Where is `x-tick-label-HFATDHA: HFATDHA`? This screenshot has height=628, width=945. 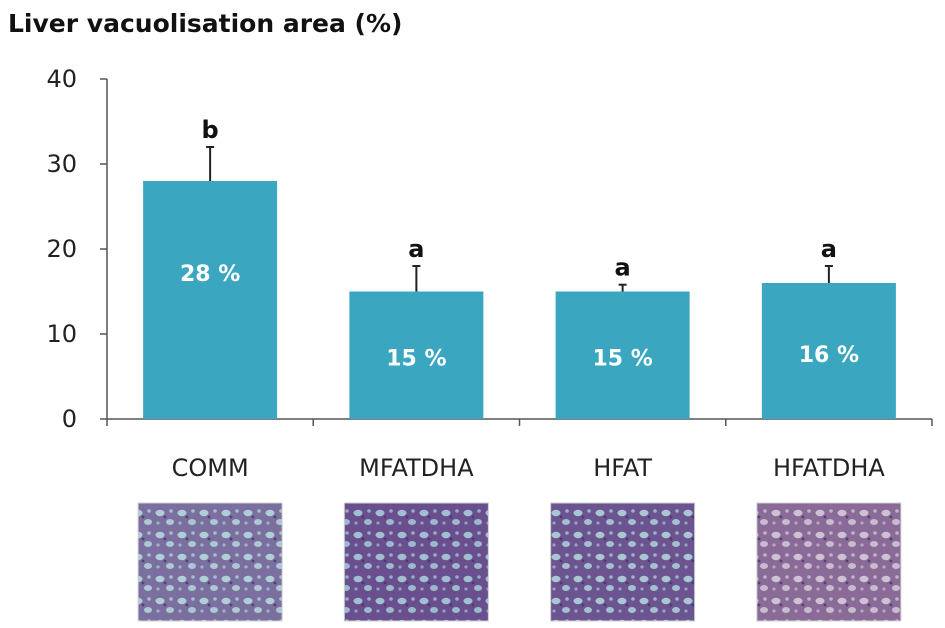 x-tick-label-HFATDHA: HFATDHA is located at coordinates (829, 468).